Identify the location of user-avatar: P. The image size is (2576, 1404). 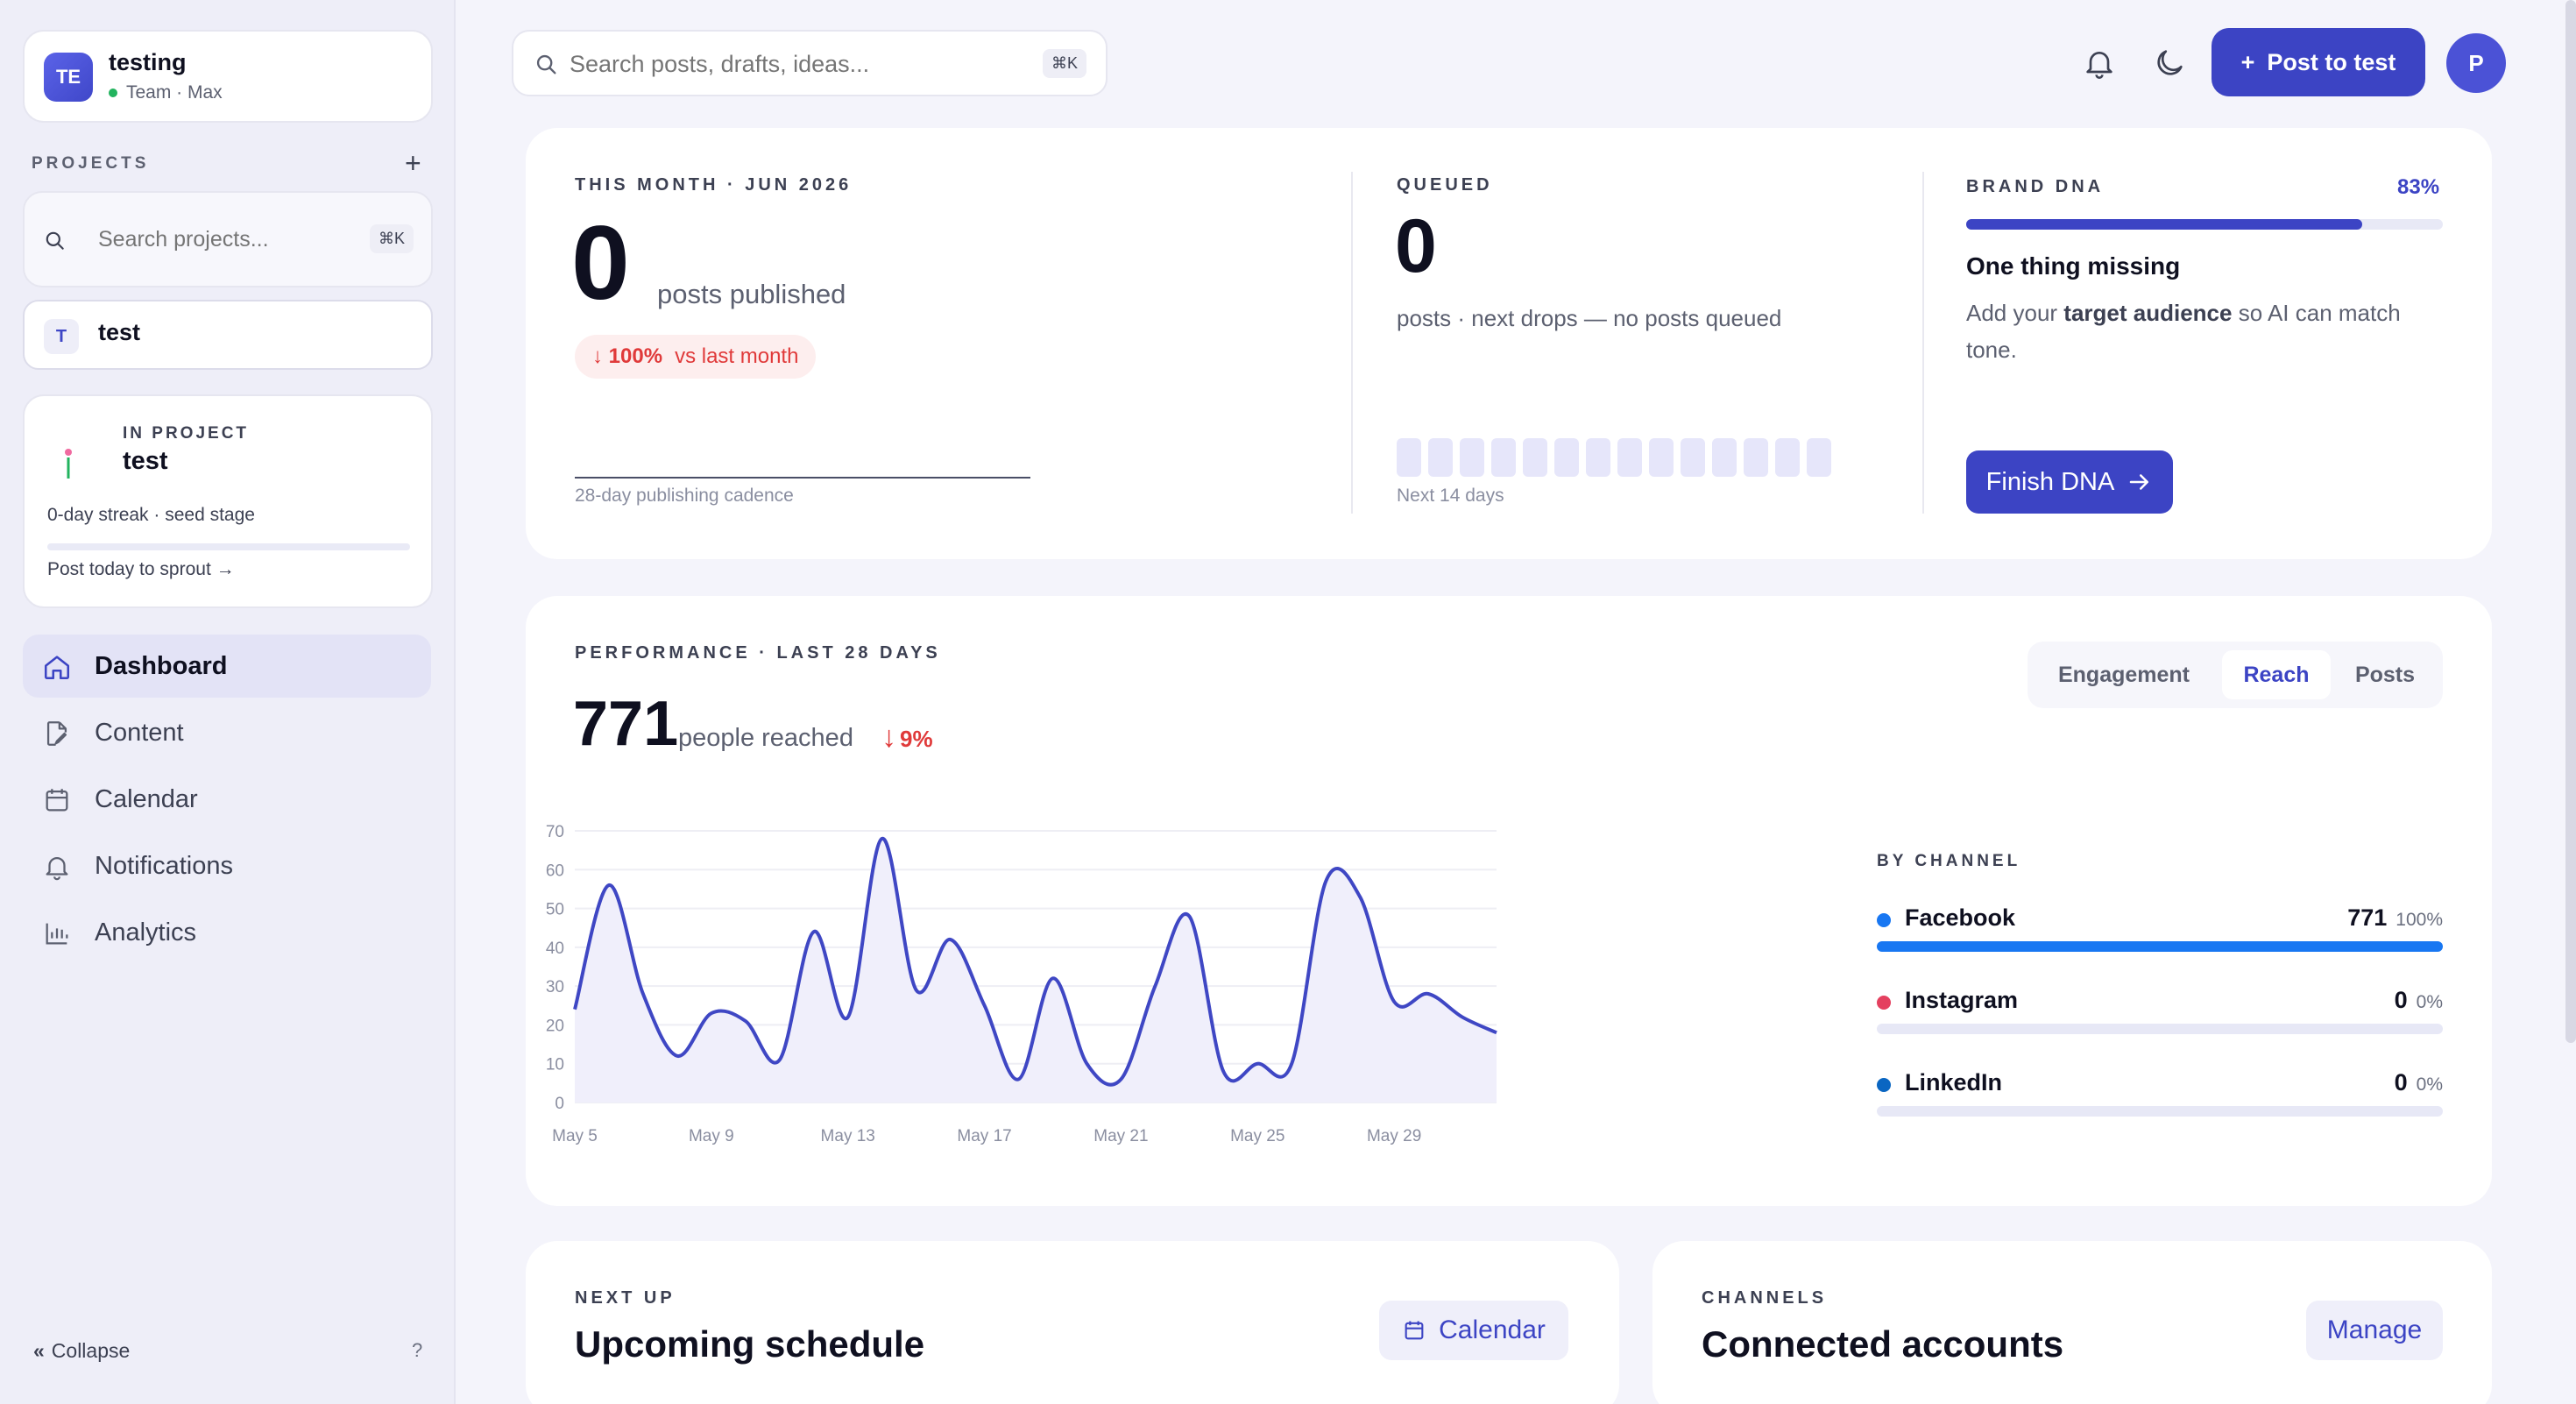
(2476, 63).